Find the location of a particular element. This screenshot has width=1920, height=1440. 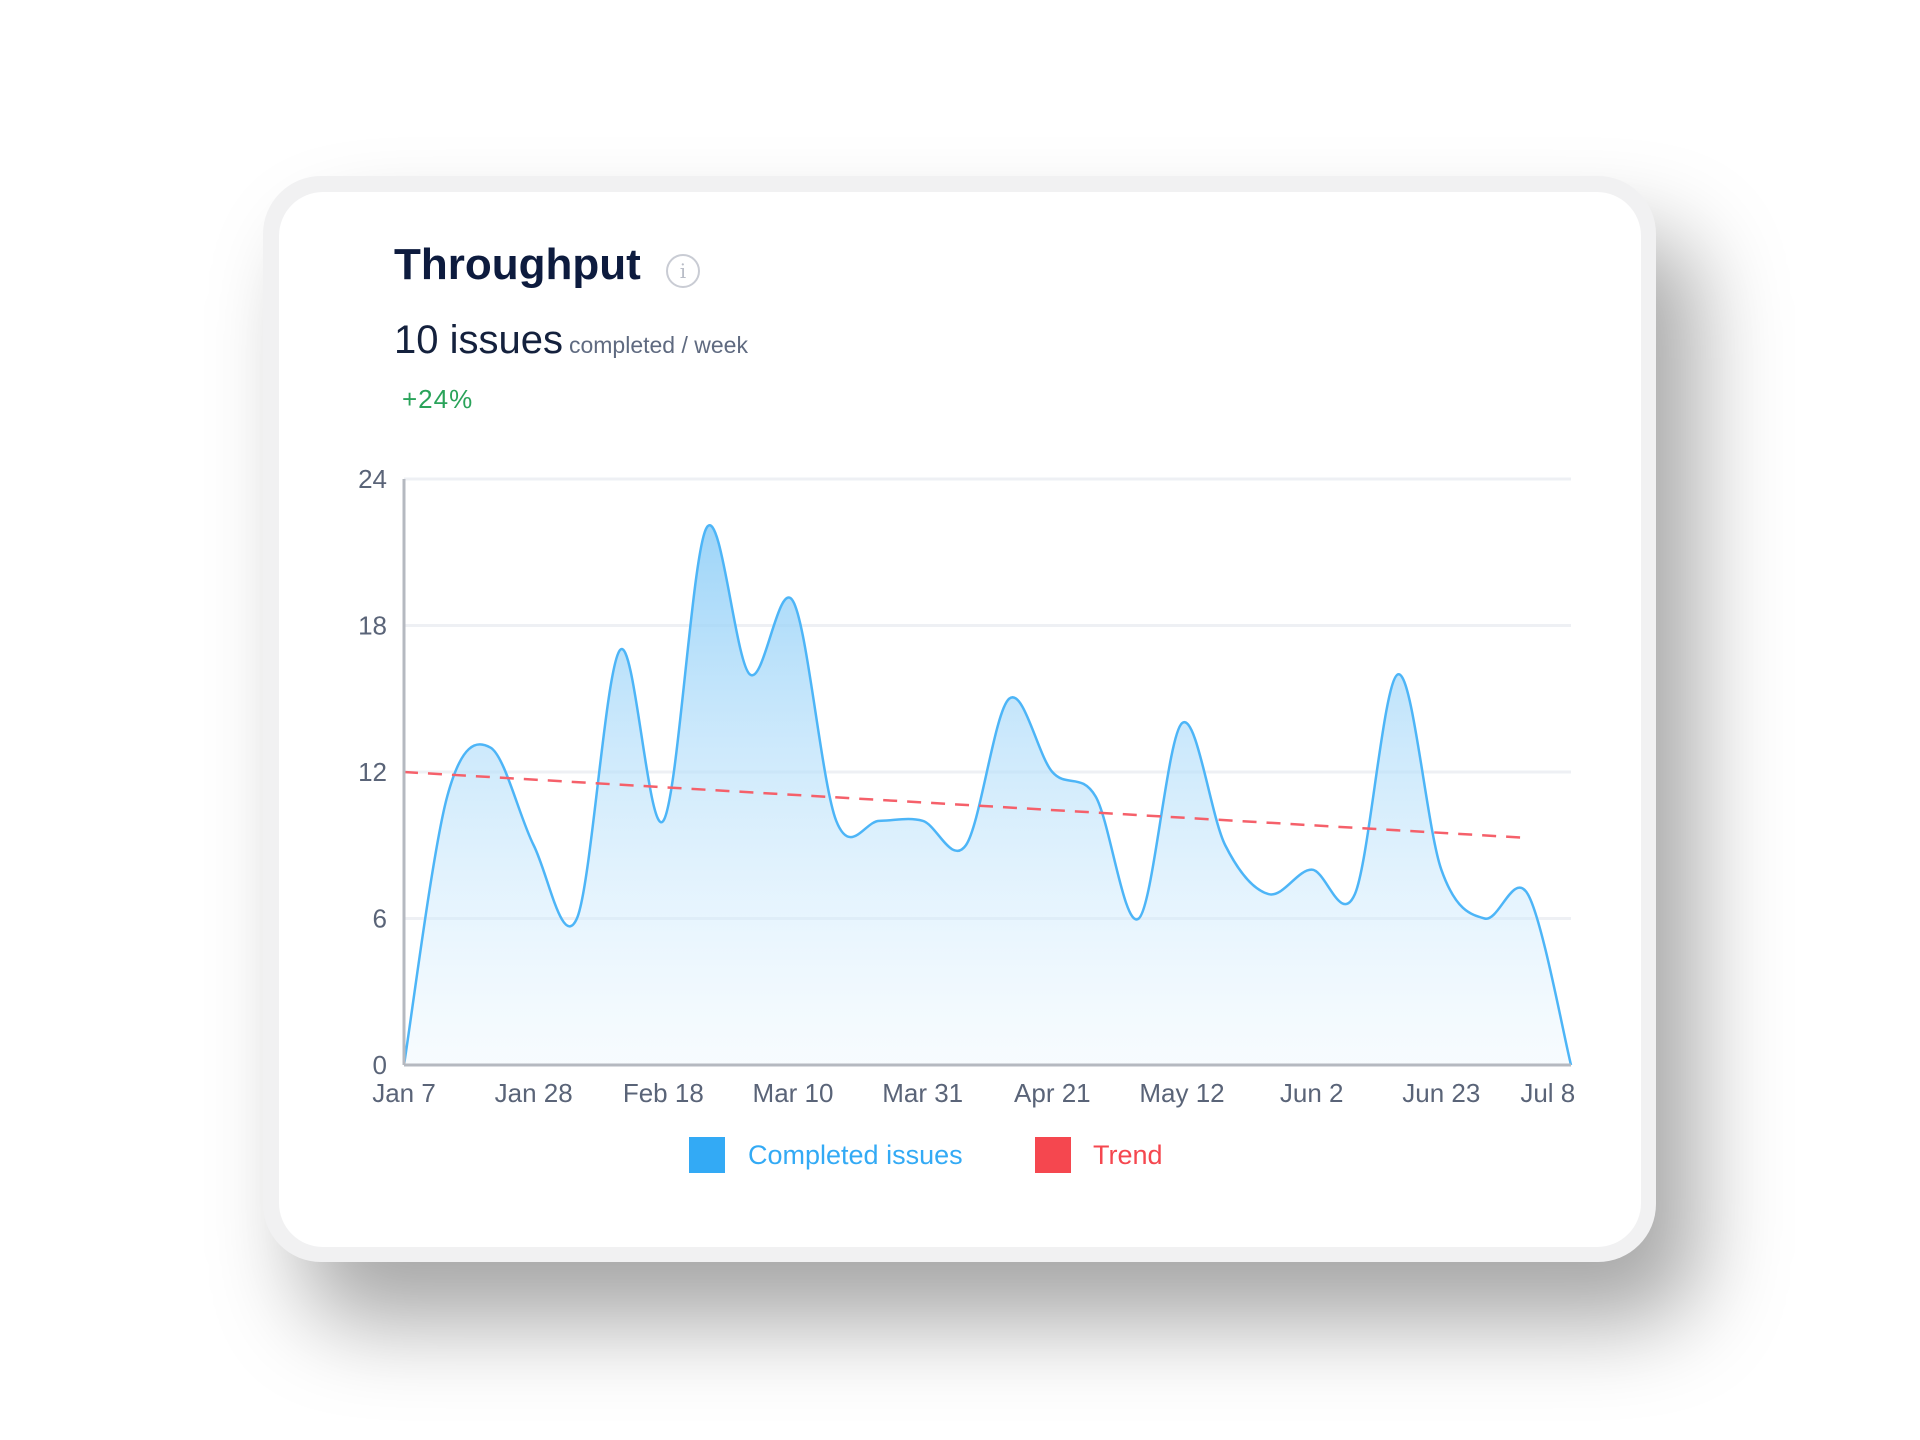

x-tick-label: Jan 28 is located at coordinates (534, 1093).